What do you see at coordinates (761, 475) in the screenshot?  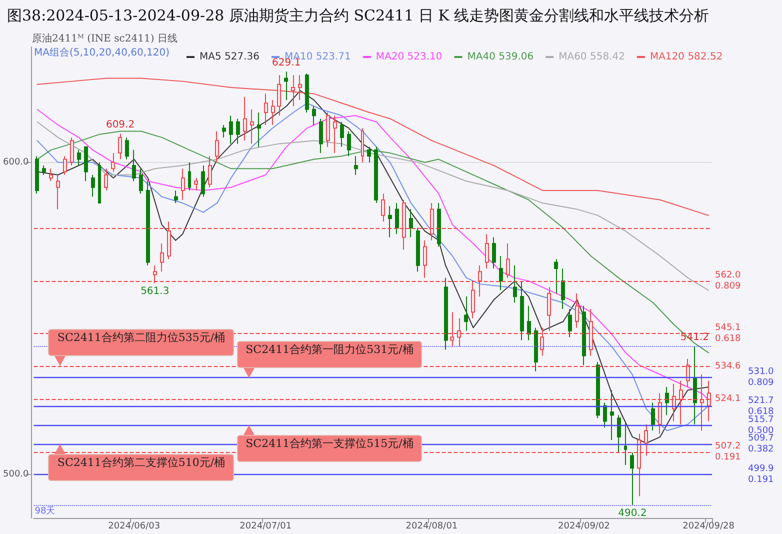 I see `ref-line-label: 499.9 0.191` at bounding box center [761, 475].